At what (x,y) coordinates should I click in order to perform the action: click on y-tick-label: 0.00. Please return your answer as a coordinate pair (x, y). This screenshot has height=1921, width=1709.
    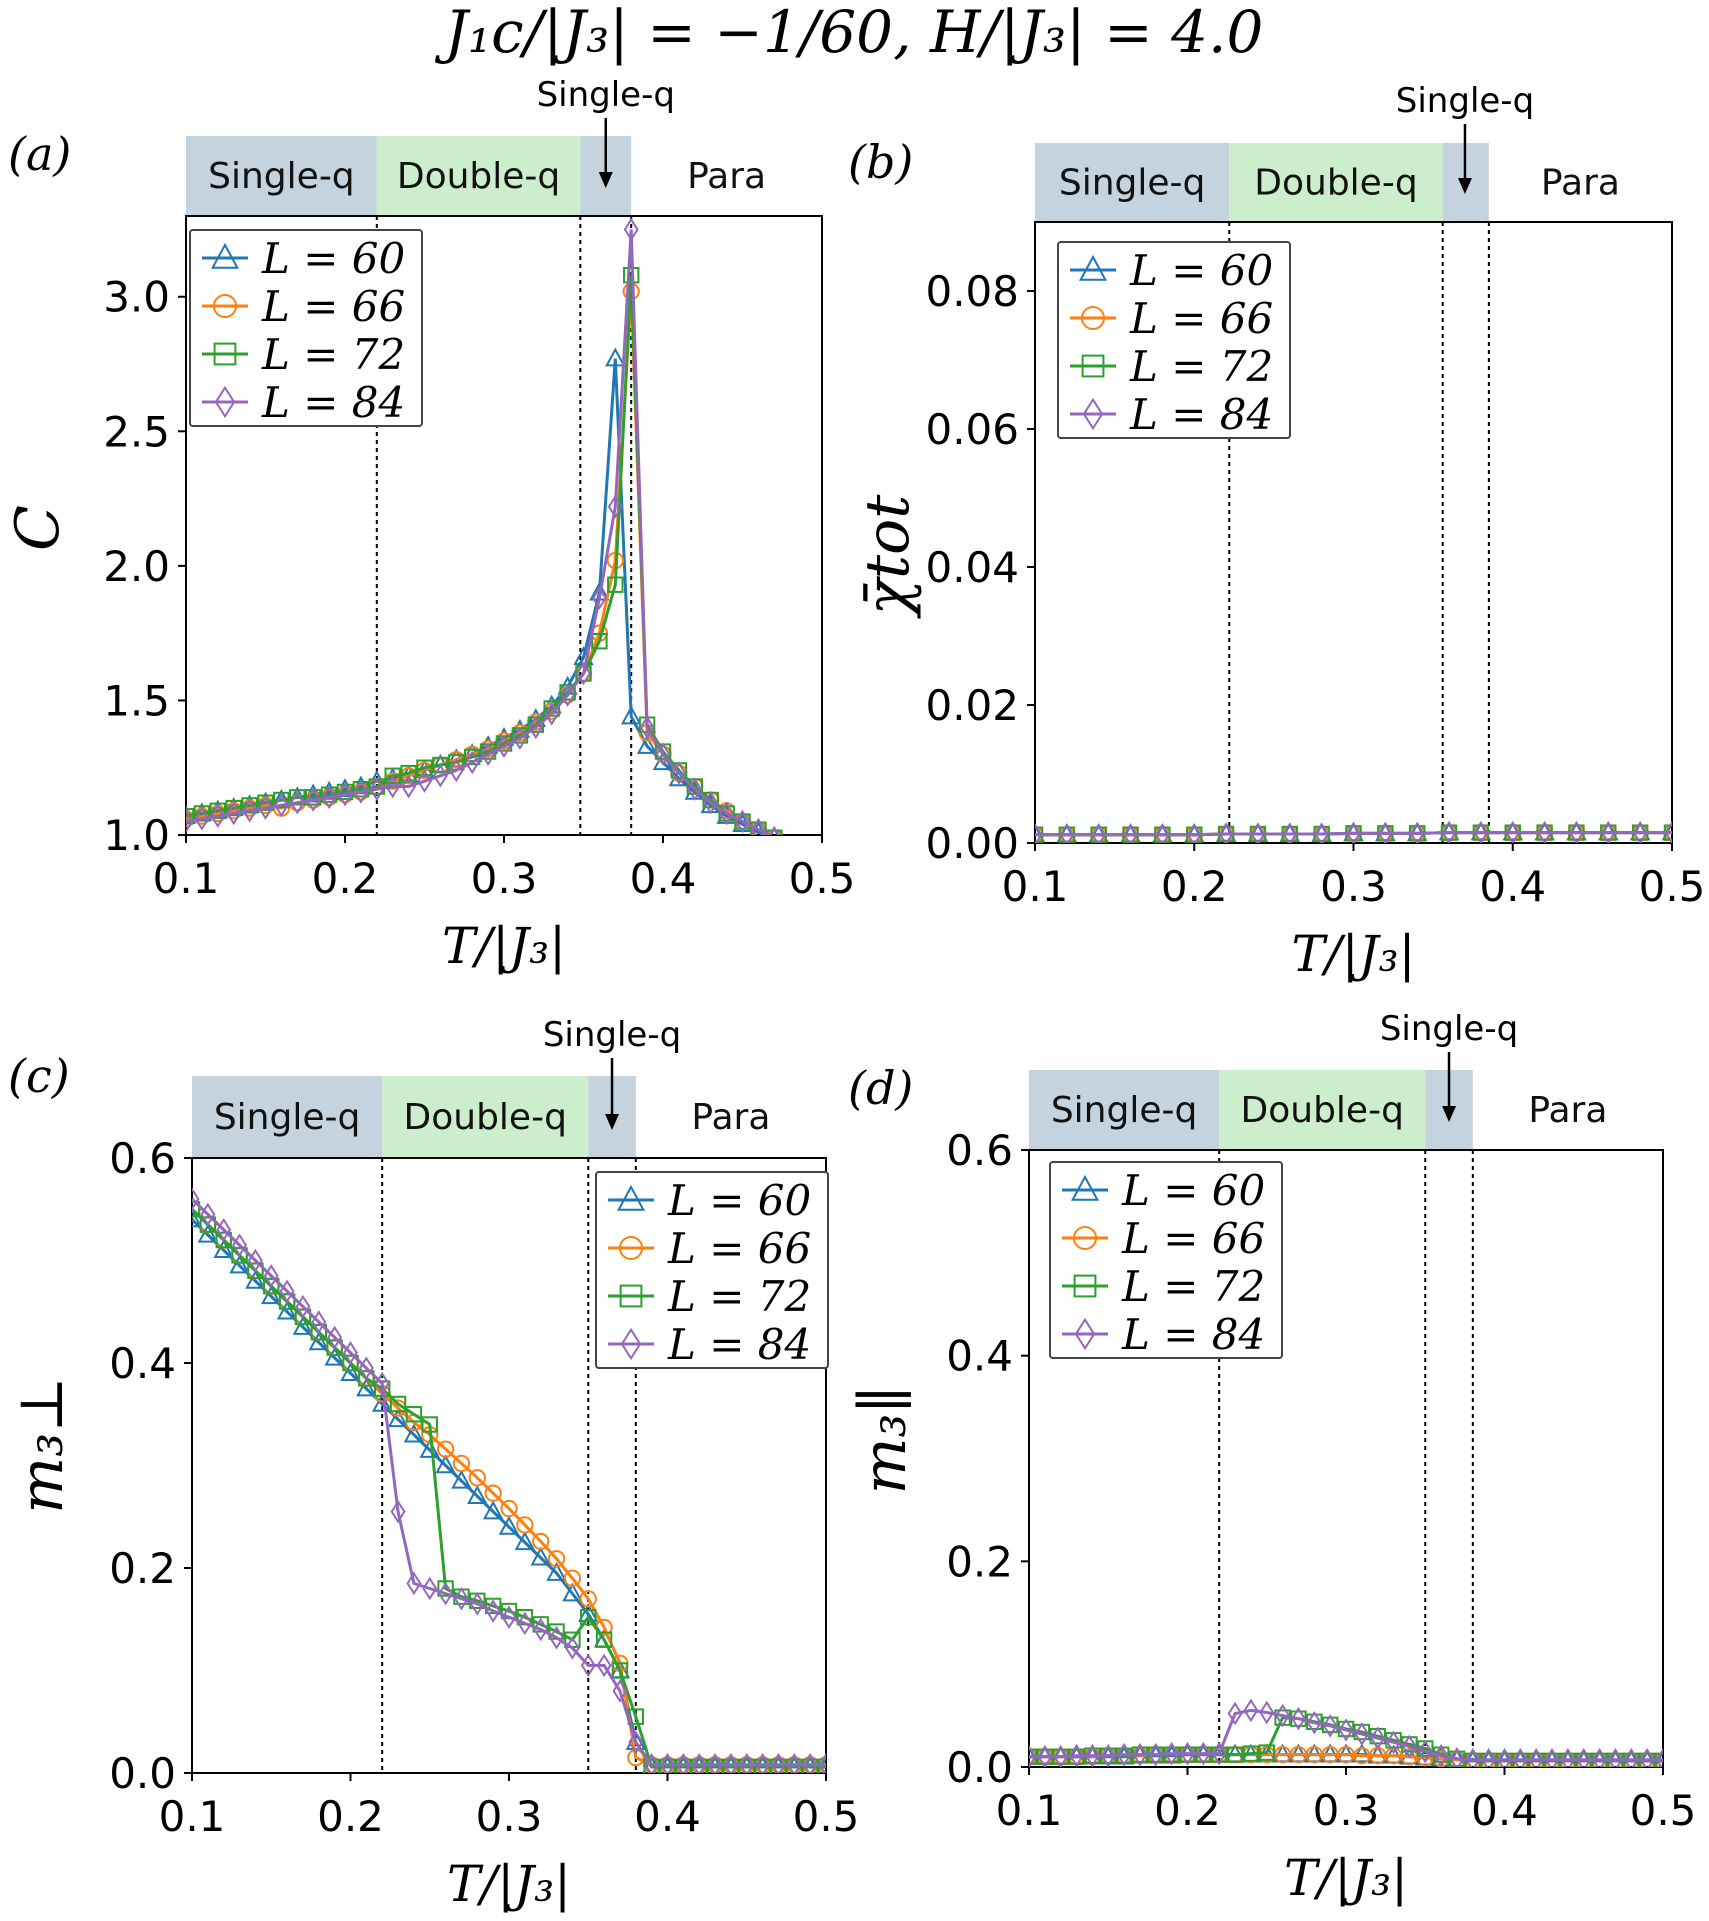
    Looking at the image, I should click on (972, 843).